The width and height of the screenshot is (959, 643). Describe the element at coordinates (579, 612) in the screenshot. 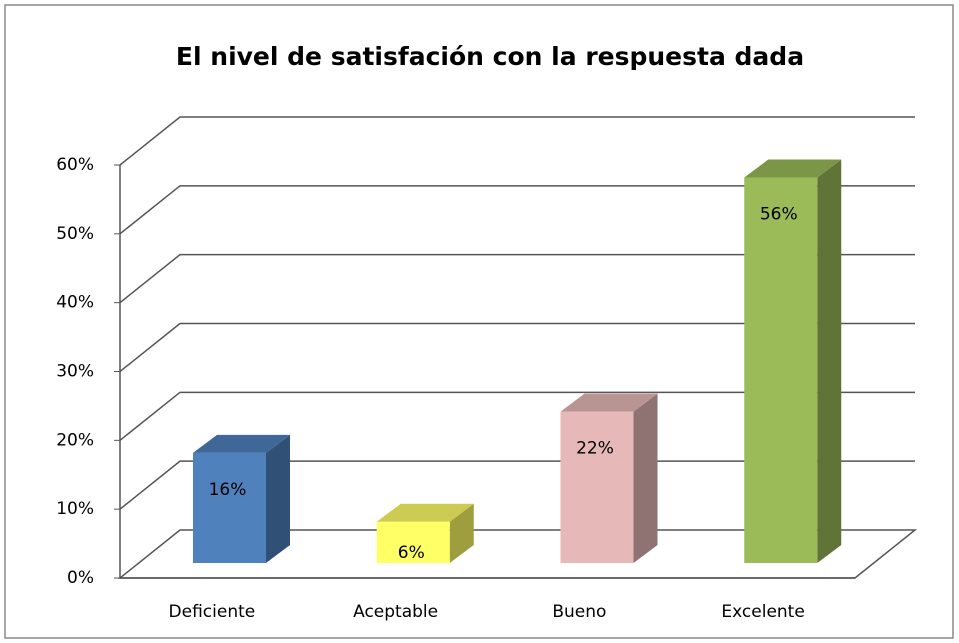

I see `x-tick-label: Bueno` at that location.